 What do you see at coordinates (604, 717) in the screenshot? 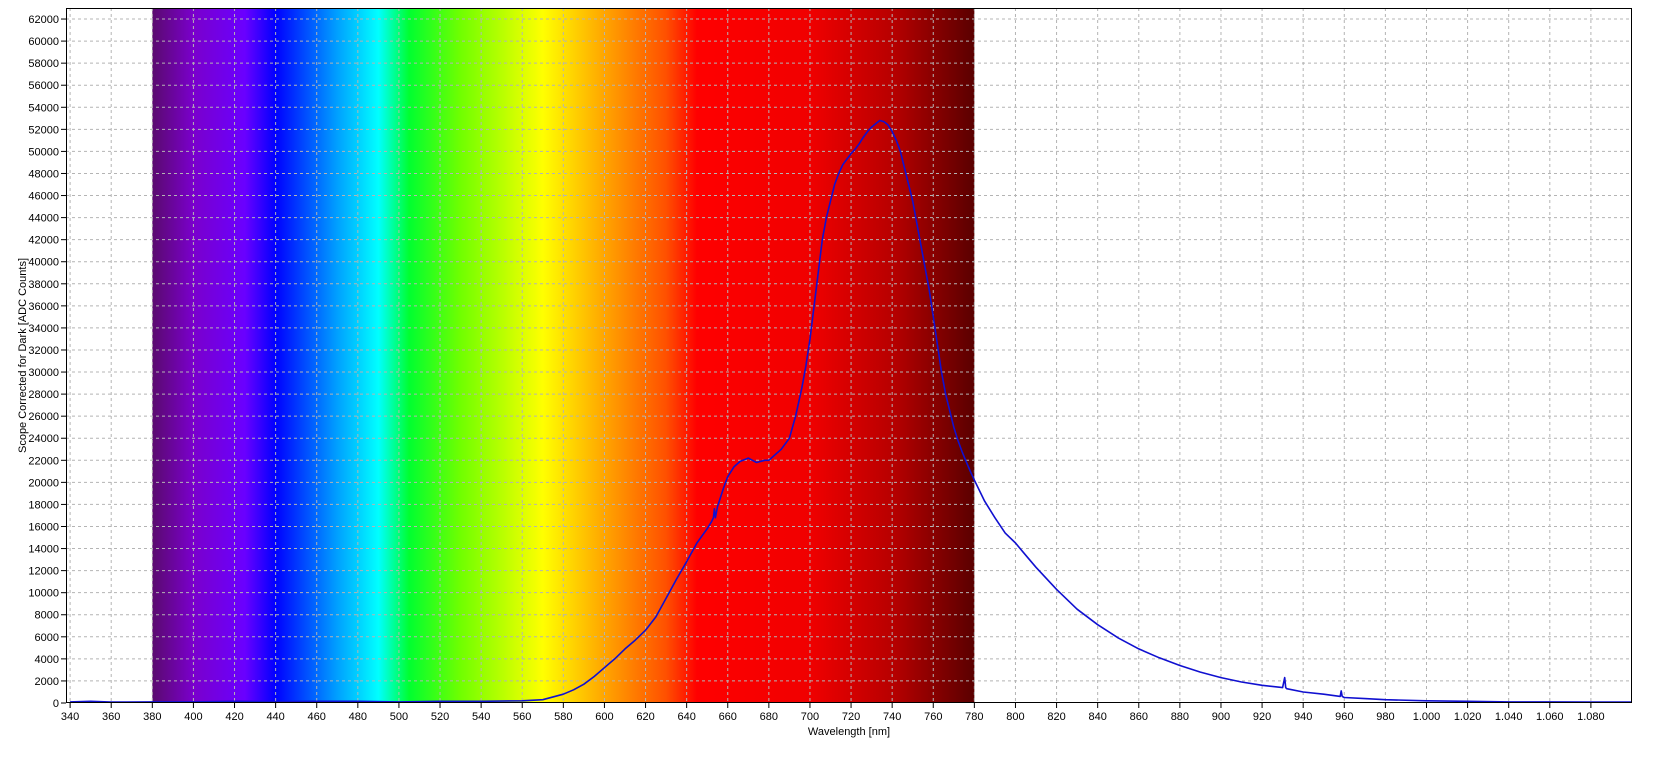
I see `x-tick-label: 600` at bounding box center [604, 717].